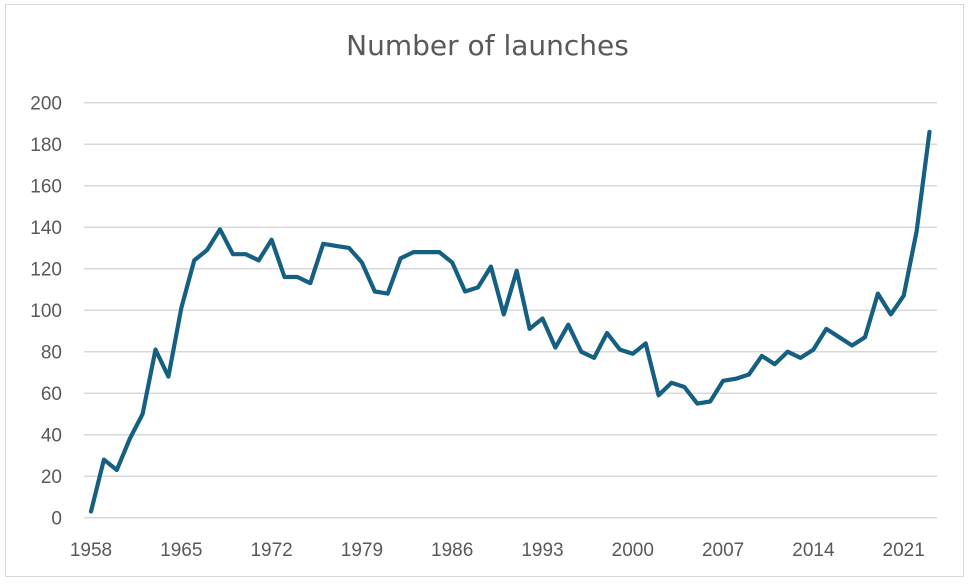 This screenshot has width=975, height=586. What do you see at coordinates (51, 477) in the screenshot?
I see `y-tick-label: 20` at bounding box center [51, 477].